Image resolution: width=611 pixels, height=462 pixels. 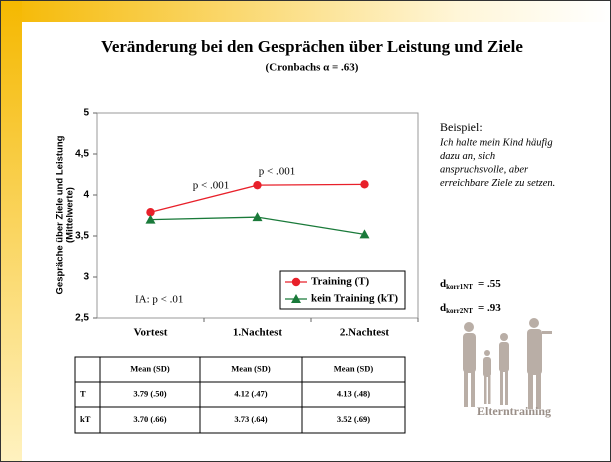 What do you see at coordinates (484, 169) in the screenshot?
I see `note-line: anspruchsvolle, aber` at bounding box center [484, 169].